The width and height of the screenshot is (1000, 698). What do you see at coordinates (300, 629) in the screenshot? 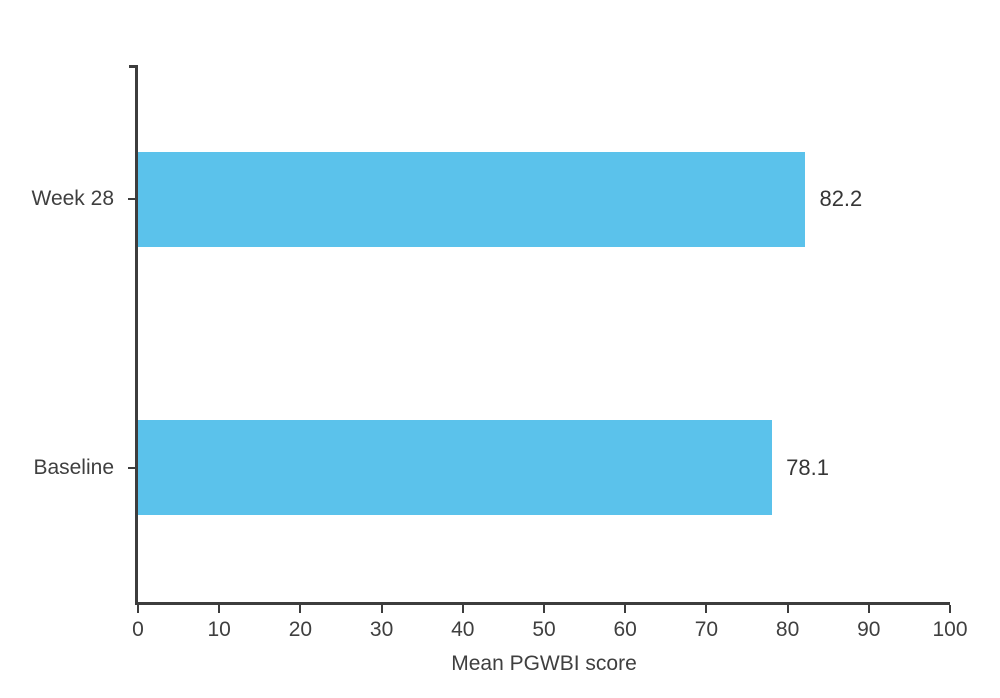
I see `x-tick-label: 20` at bounding box center [300, 629].